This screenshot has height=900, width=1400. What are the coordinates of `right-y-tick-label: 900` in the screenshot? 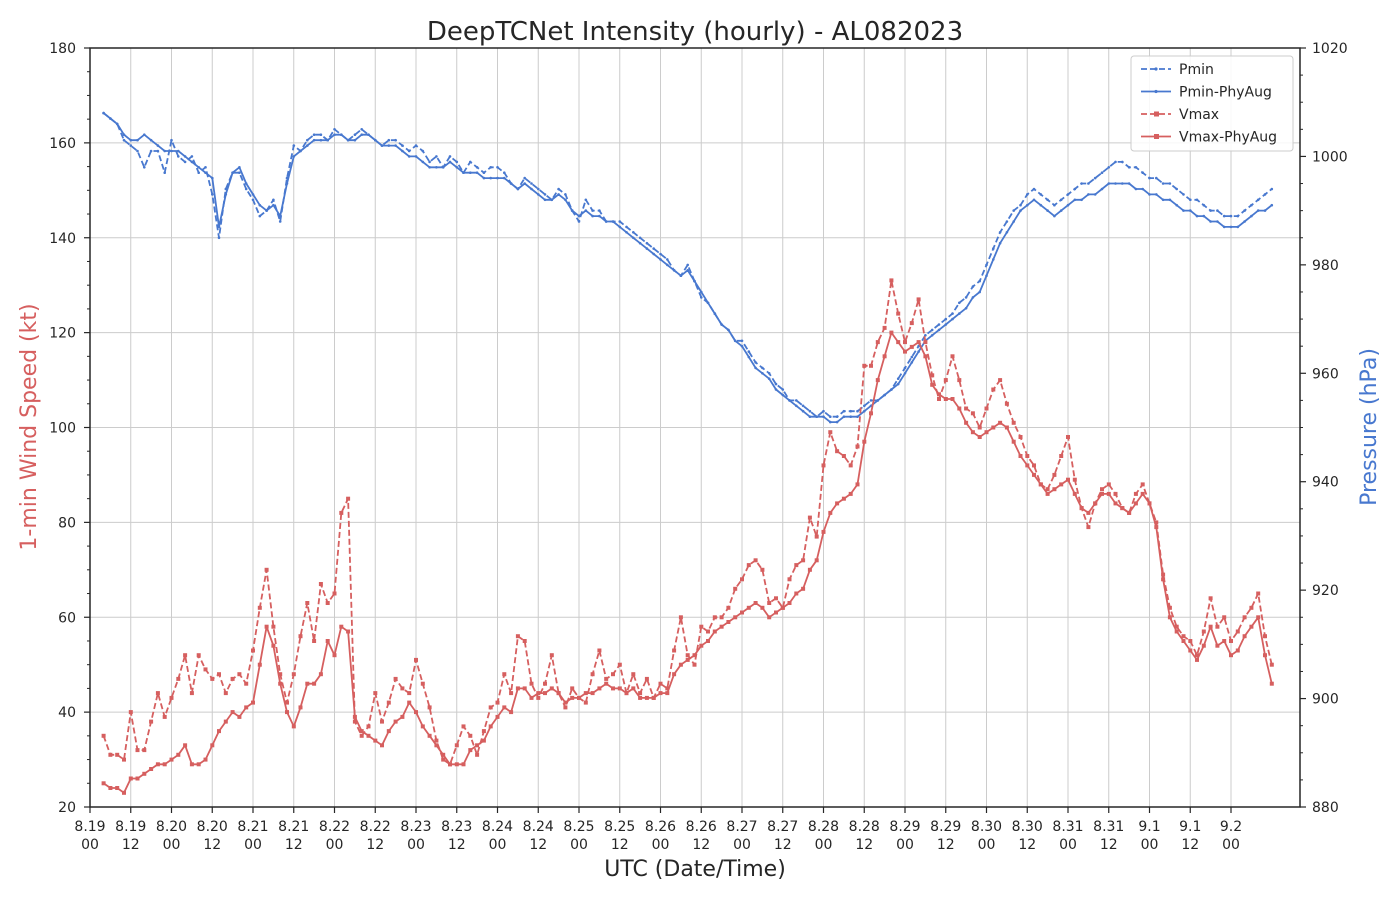 It's located at (1325, 700).